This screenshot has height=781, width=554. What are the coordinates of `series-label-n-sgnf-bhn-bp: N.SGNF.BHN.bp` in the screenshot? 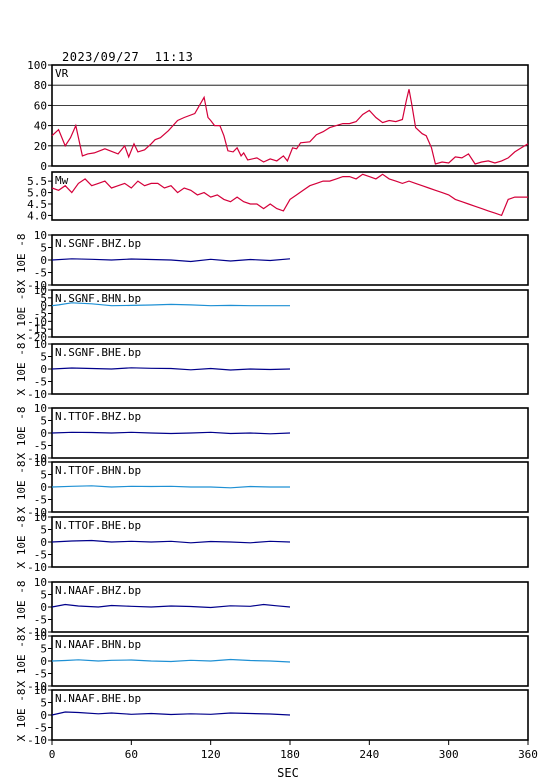 It's located at (98, 298).